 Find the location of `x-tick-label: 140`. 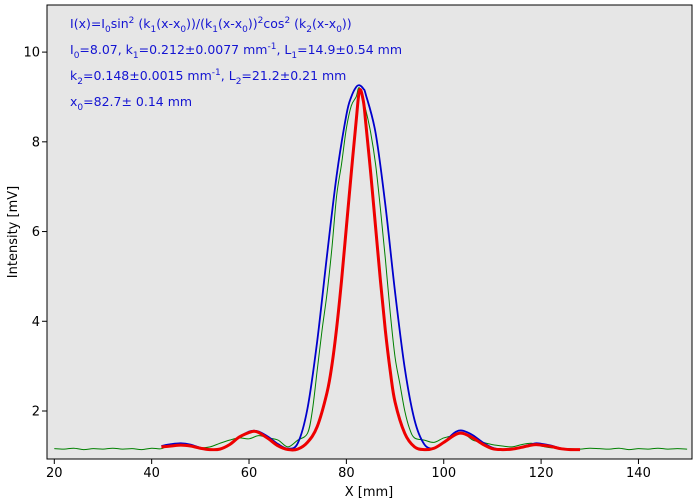

x-tick-label: 140 is located at coordinates (638, 473).